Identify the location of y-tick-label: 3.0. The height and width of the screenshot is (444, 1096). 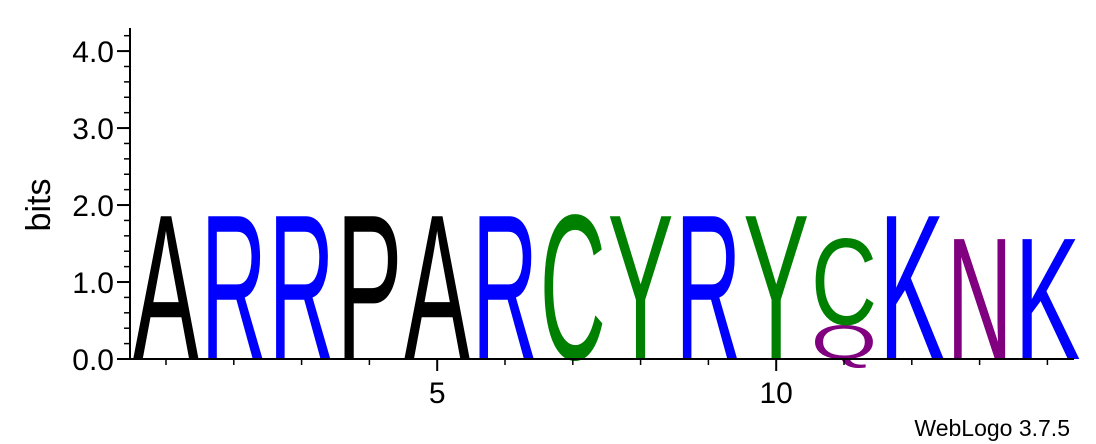
(93, 129).